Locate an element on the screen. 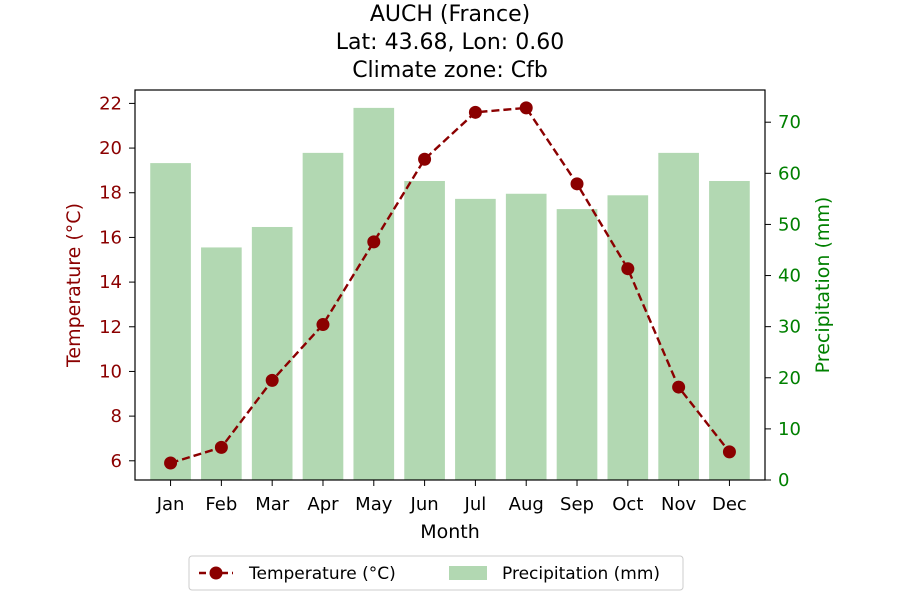 This screenshot has height=600, width=900. right-tick-label: 40 is located at coordinates (789, 276).